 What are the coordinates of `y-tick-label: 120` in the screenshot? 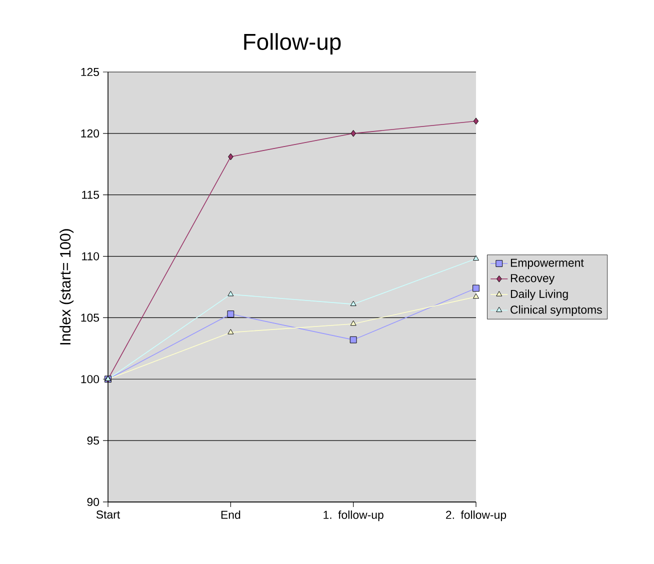 It's located at (90, 133).